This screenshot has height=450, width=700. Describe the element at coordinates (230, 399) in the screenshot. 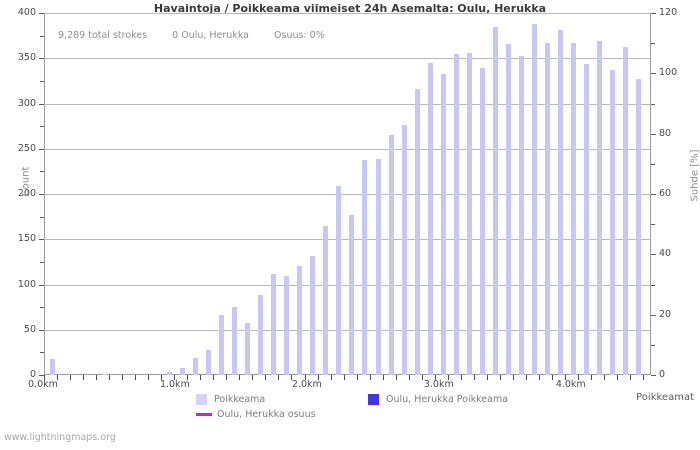

I see `legend-item: Poikkeama` at that location.